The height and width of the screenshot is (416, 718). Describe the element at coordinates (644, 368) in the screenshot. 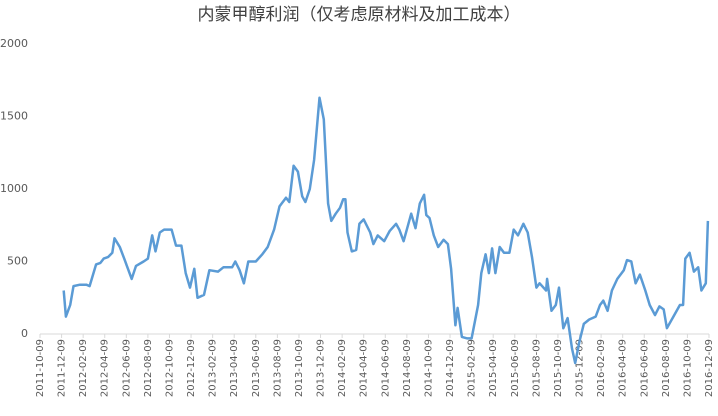

I see `x-tick-label: 2016-06-09` at that location.